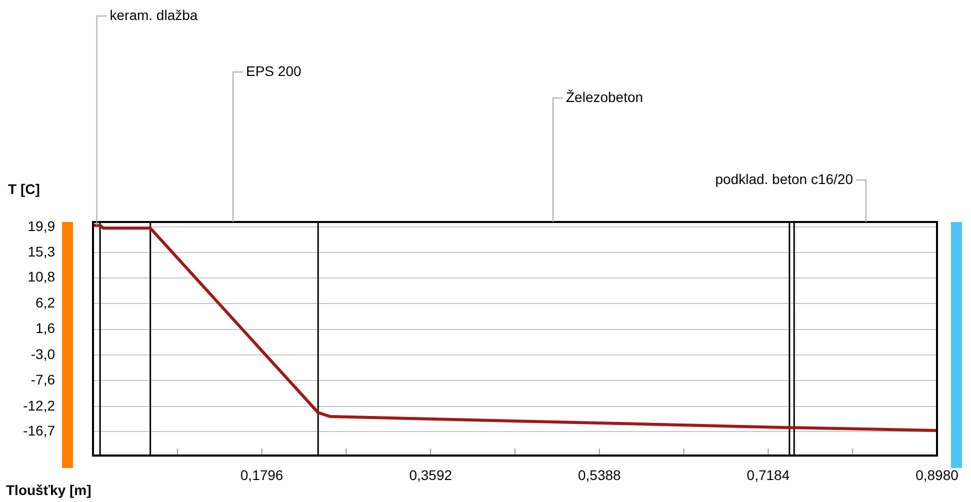 Image resolution: width=971 pixels, height=502 pixels. What do you see at coordinates (43, 380) in the screenshot?
I see `y-tick-label: -7,6` at bounding box center [43, 380].